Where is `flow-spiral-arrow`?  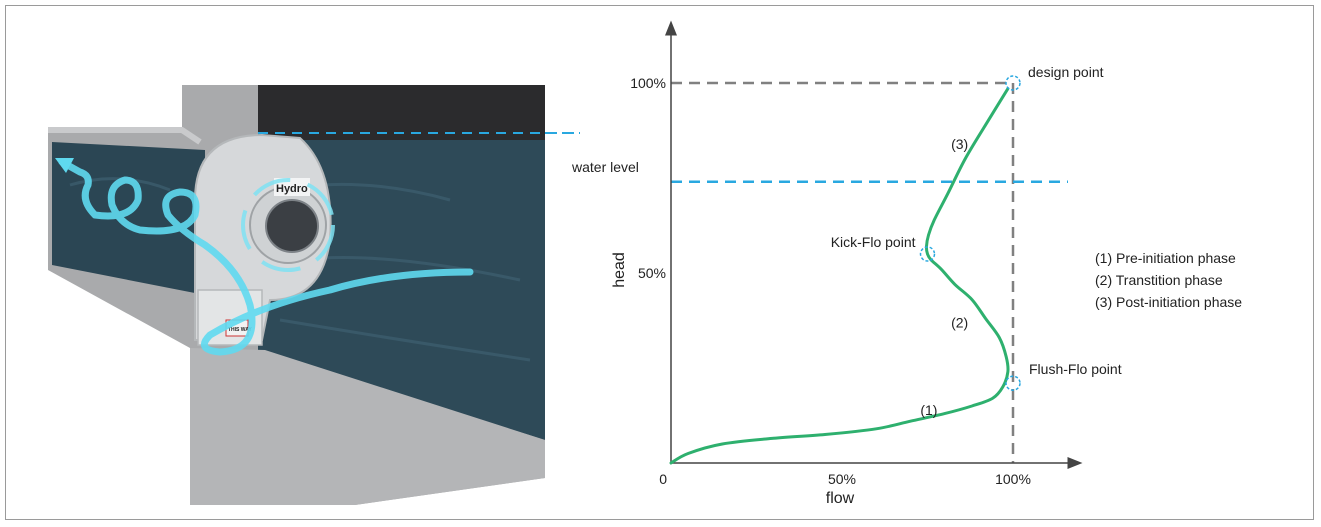 flow-spiral-arrow is located at coordinates (266, 257).